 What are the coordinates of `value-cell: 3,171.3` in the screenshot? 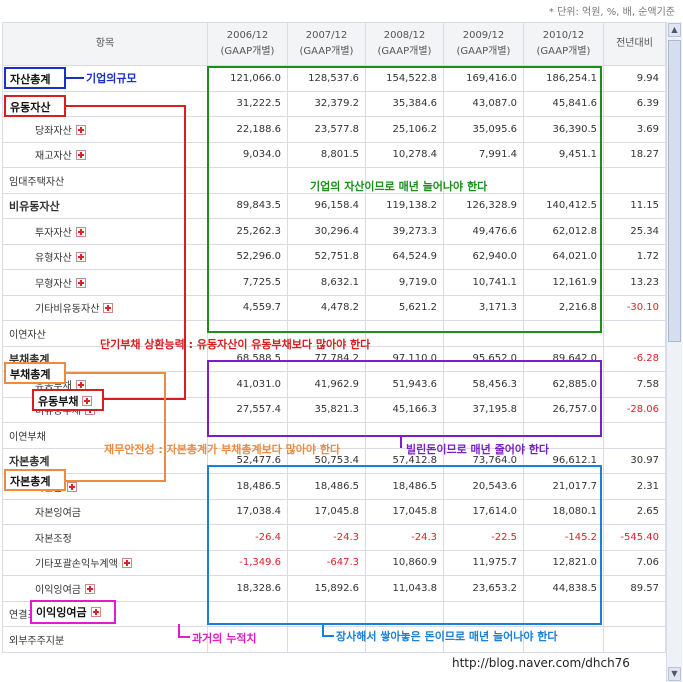 It's located at (483, 307).